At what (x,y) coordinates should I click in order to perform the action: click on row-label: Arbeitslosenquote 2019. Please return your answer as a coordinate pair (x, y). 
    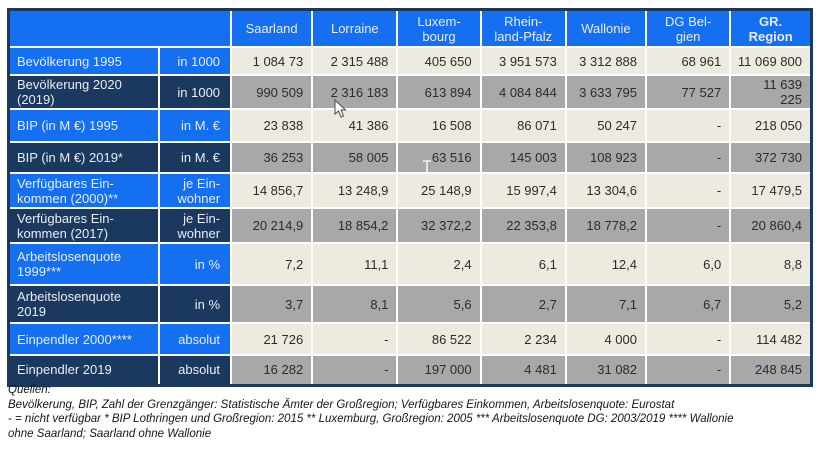
    Looking at the image, I should click on (83, 304).